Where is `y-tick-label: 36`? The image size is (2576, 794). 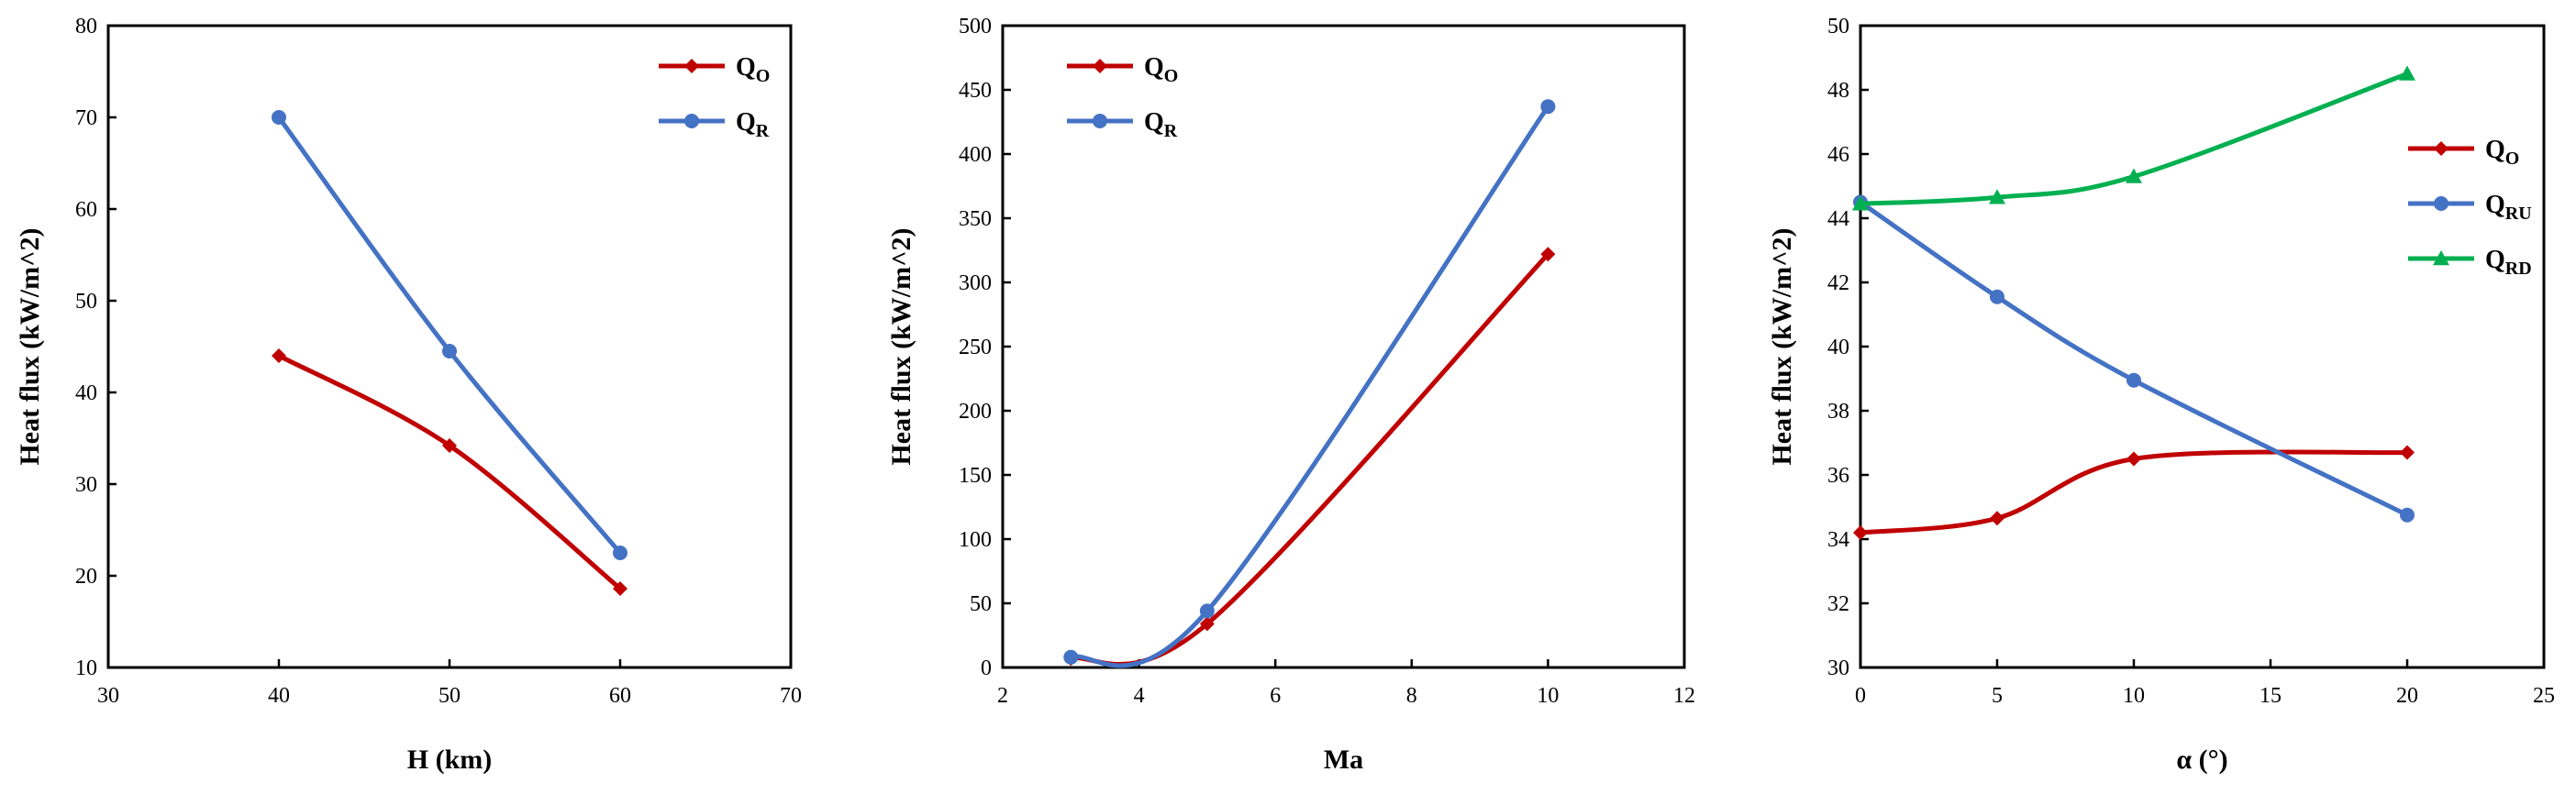 y-tick-label: 36 is located at coordinates (1838, 476).